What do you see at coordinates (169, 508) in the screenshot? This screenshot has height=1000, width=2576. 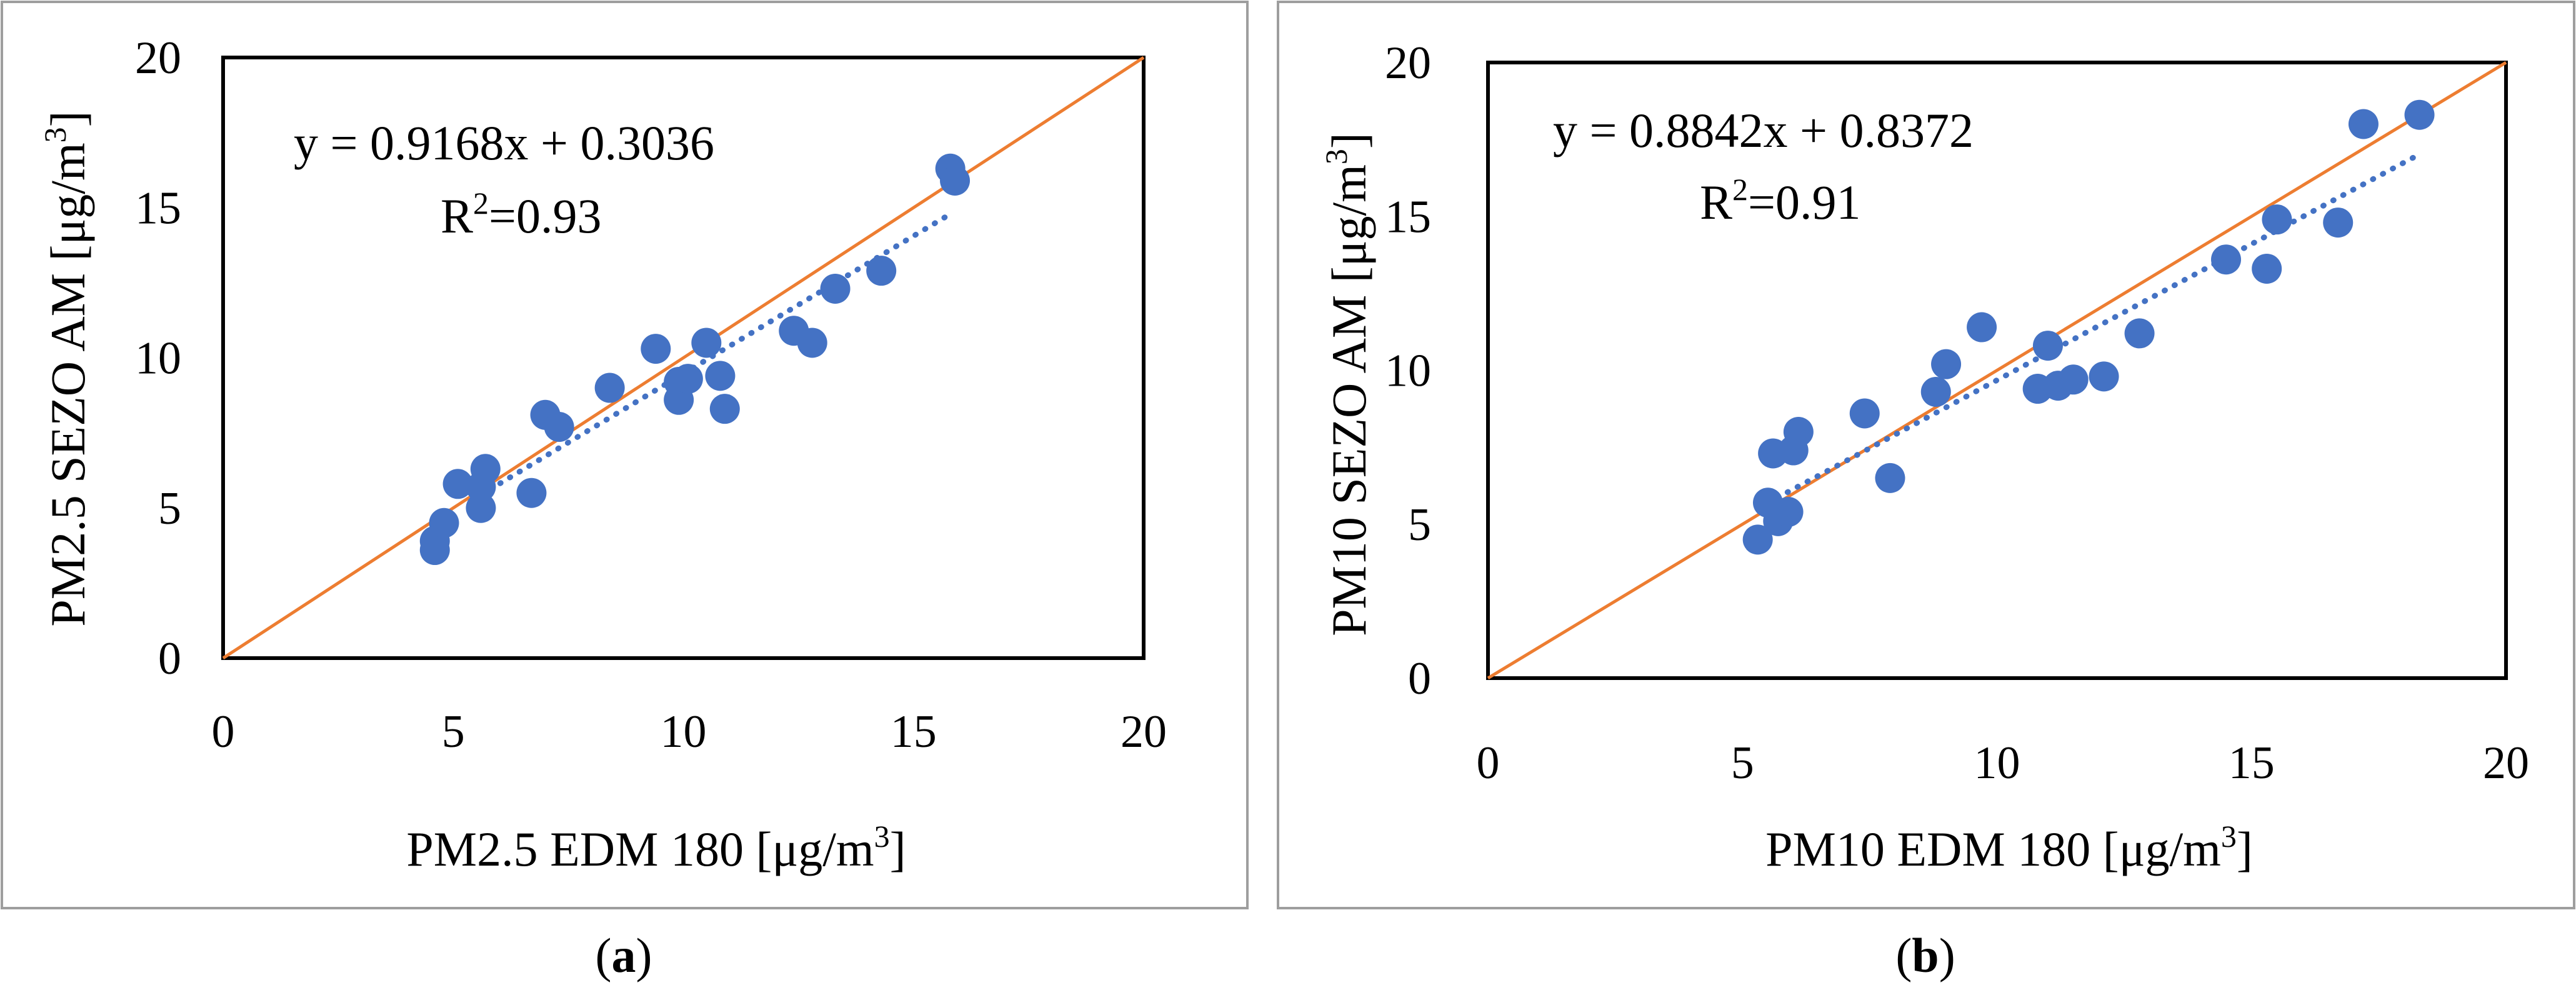 I see `panel-a-y-tick-label: 5` at bounding box center [169, 508].